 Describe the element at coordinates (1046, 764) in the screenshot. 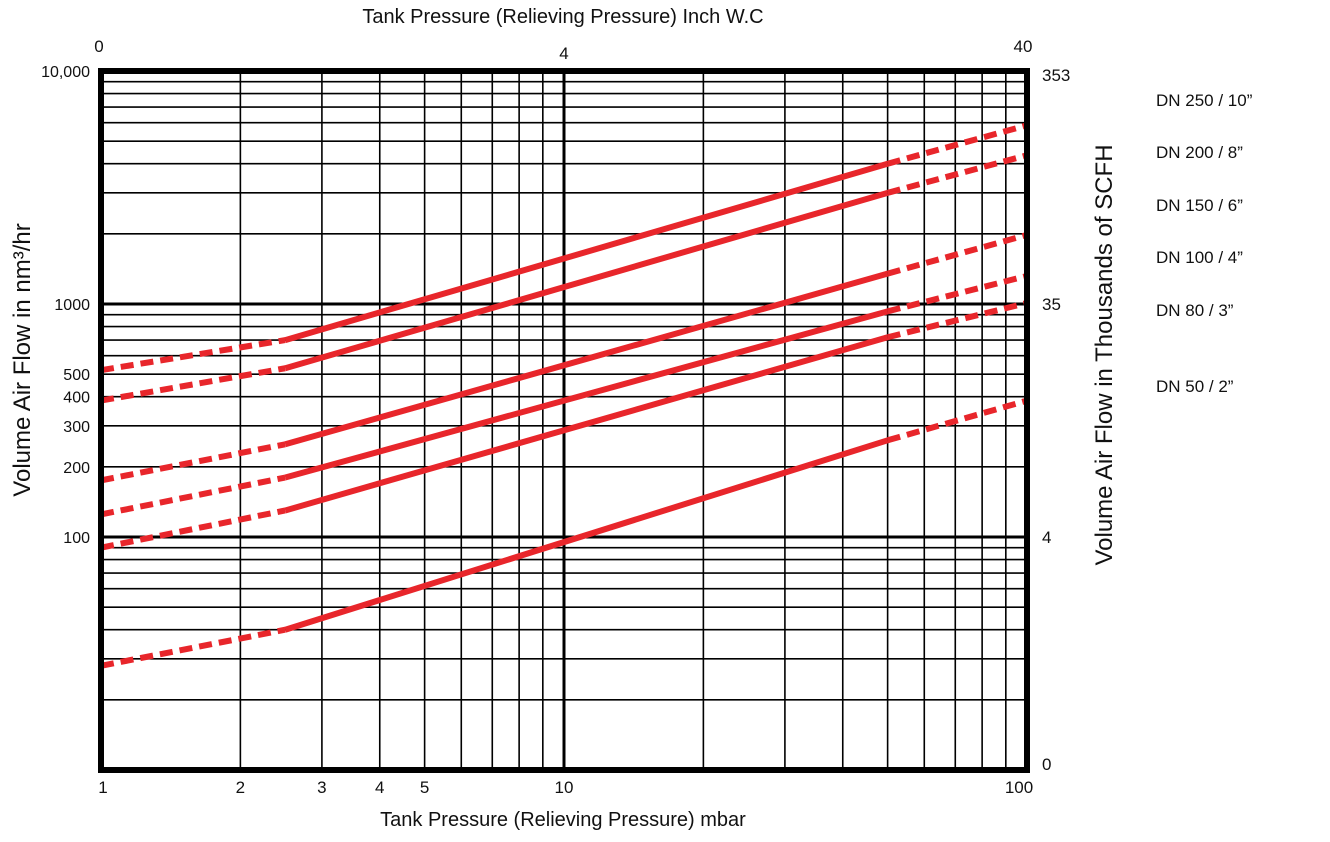

I see `y-right-tick-label: 0` at that location.